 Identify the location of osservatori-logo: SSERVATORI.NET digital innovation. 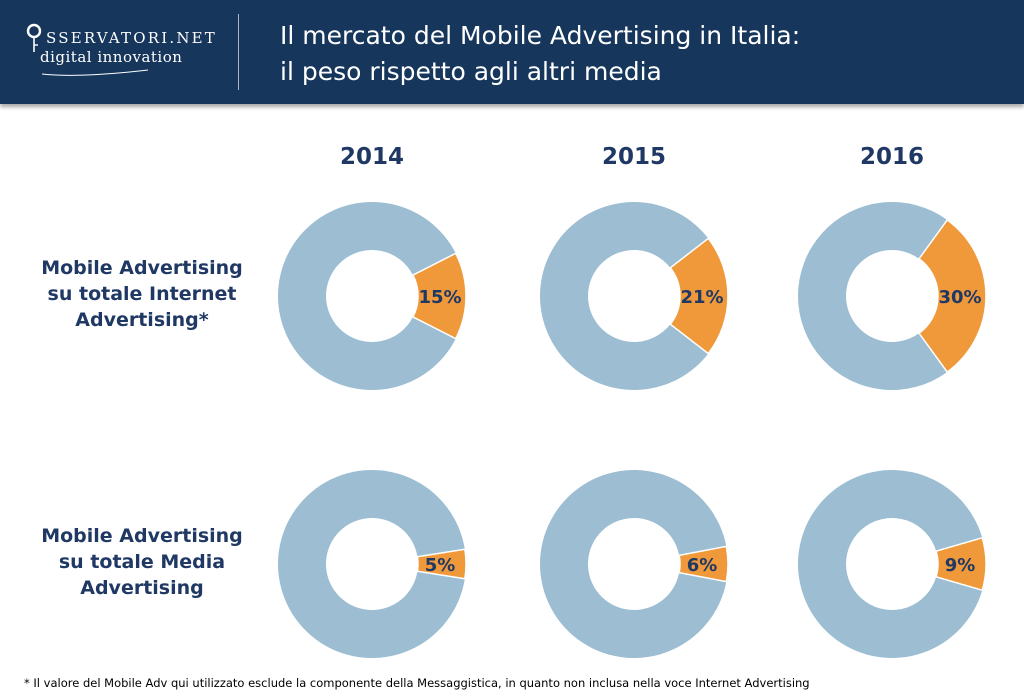
(121, 49).